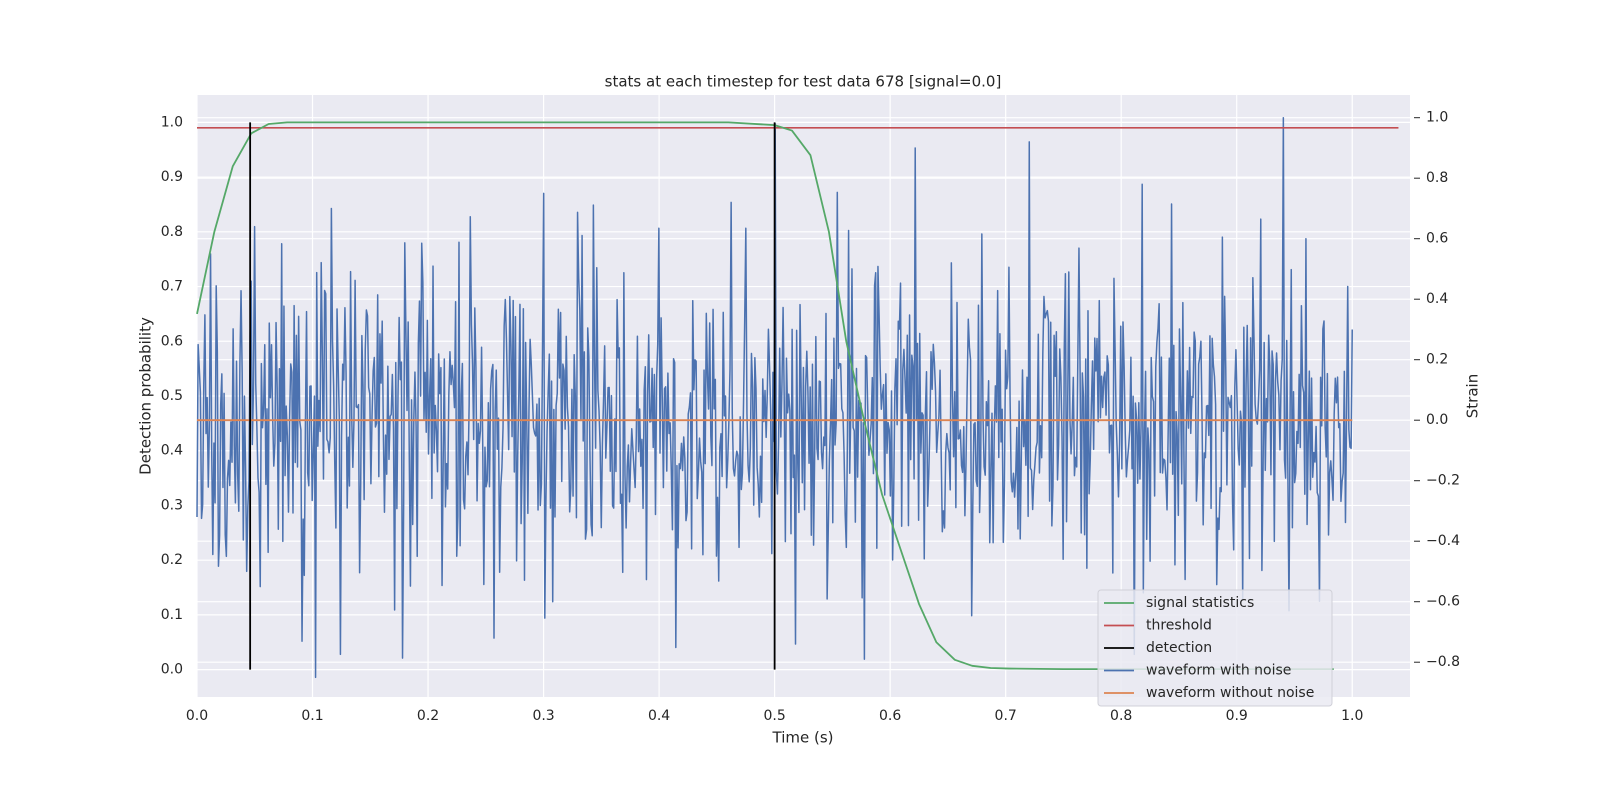 The height and width of the screenshot is (800, 1600). I want to click on y-tick-label: 0.0, so click(172, 670).